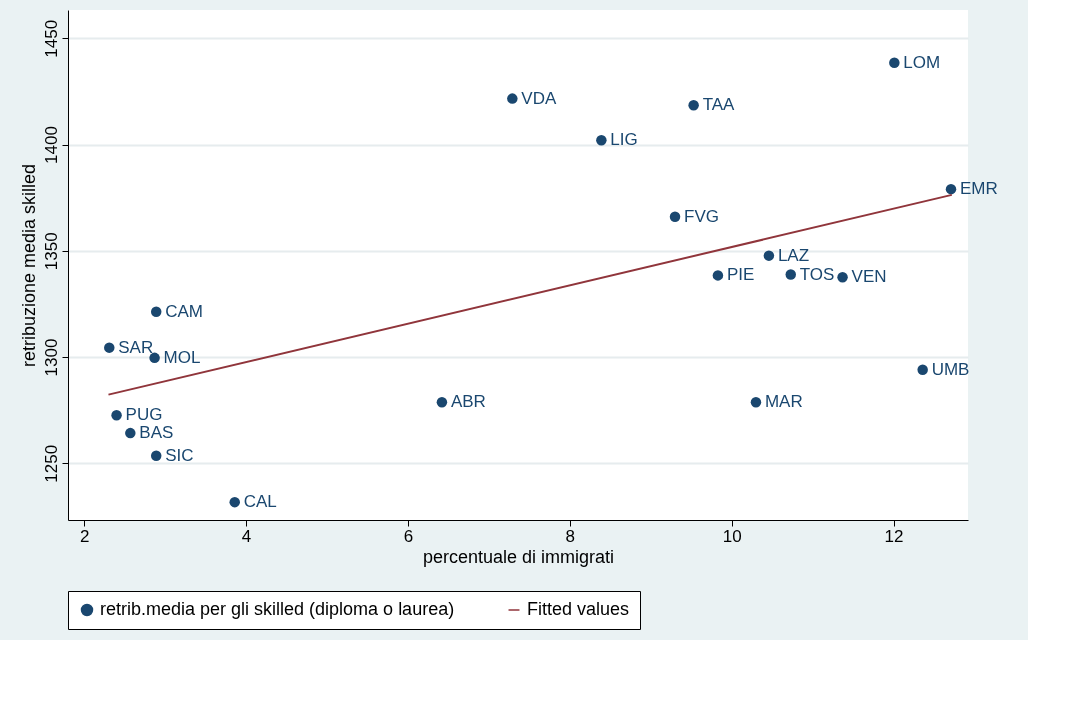  What do you see at coordinates (28, 265) in the screenshot?
I see `y-axis-title: retribuzione media skilled` at bounding box center [28, 265].